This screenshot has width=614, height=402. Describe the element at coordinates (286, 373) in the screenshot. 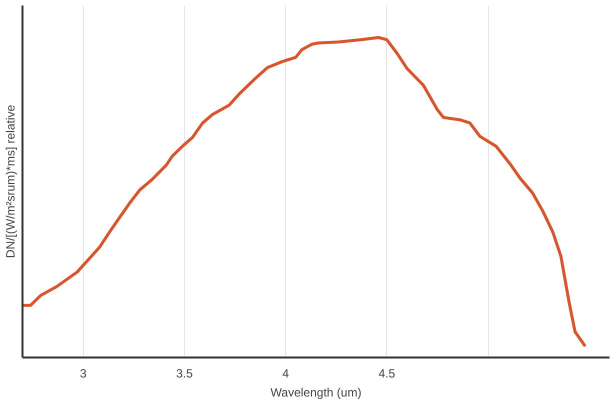

I see `x-tick-label: 4` at that location.